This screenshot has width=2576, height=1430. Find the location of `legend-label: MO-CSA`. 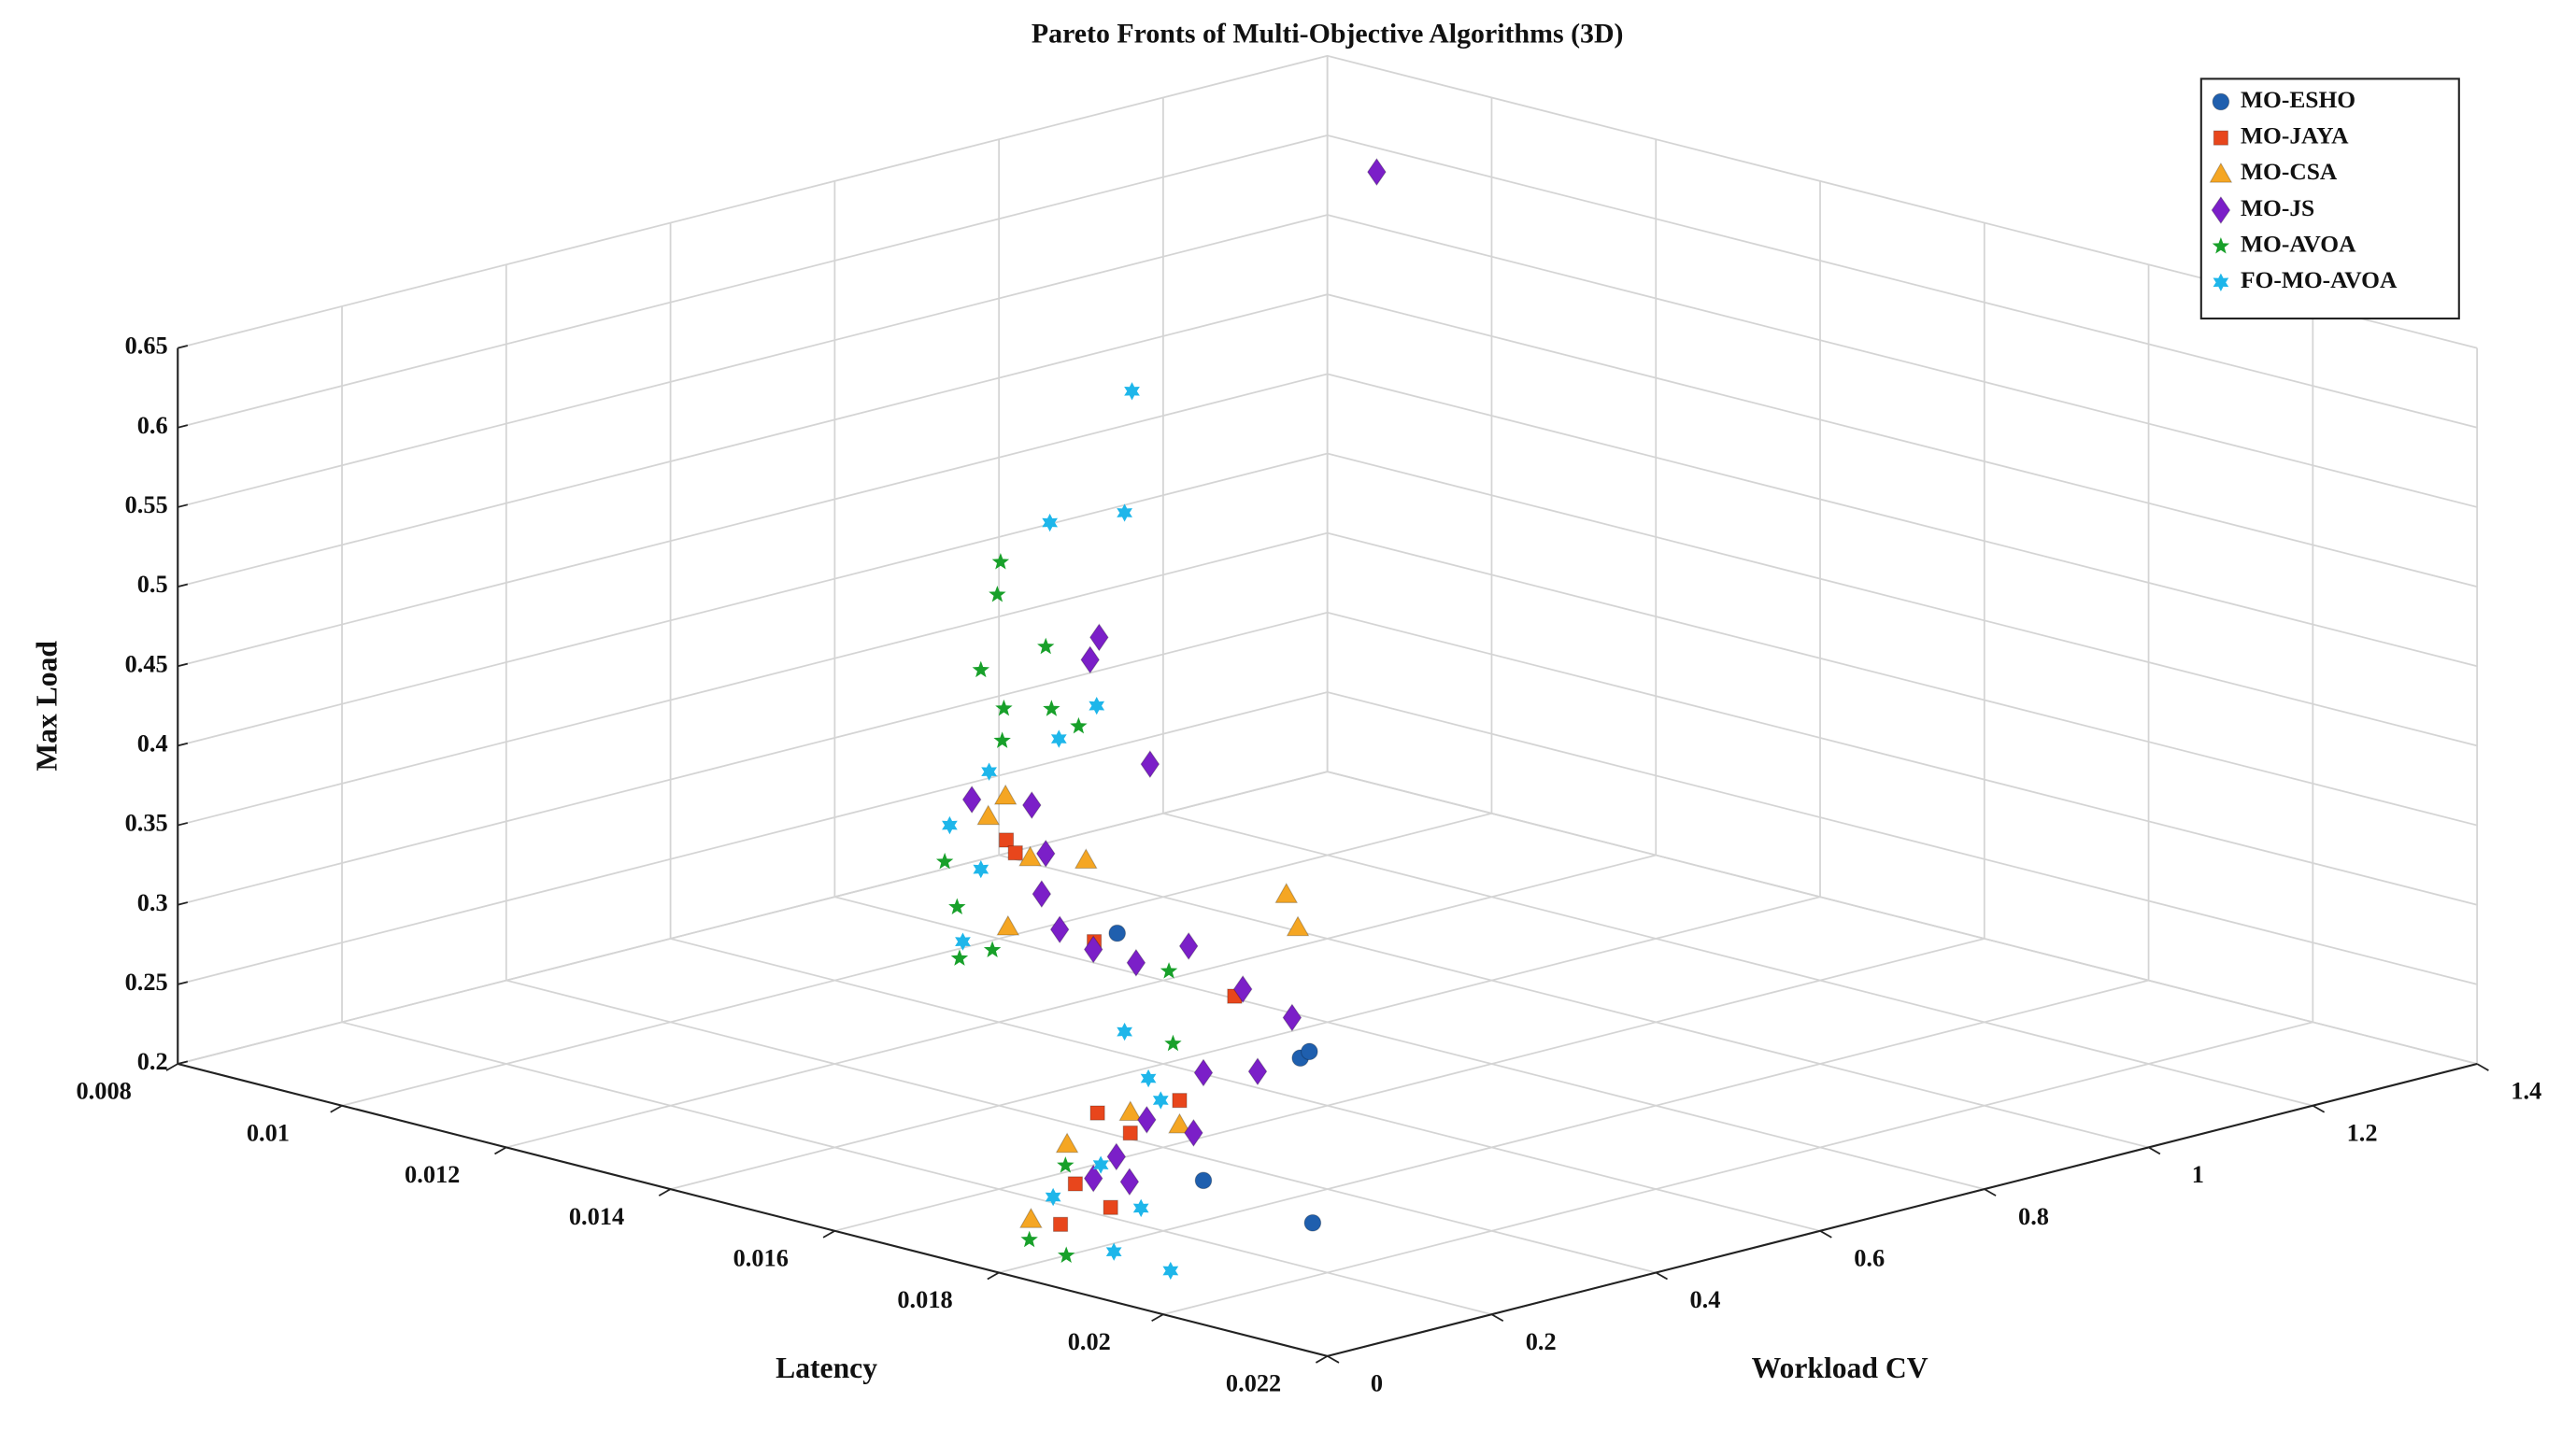

legend-label: MO-CSA is located at coordinates (2289, 171).